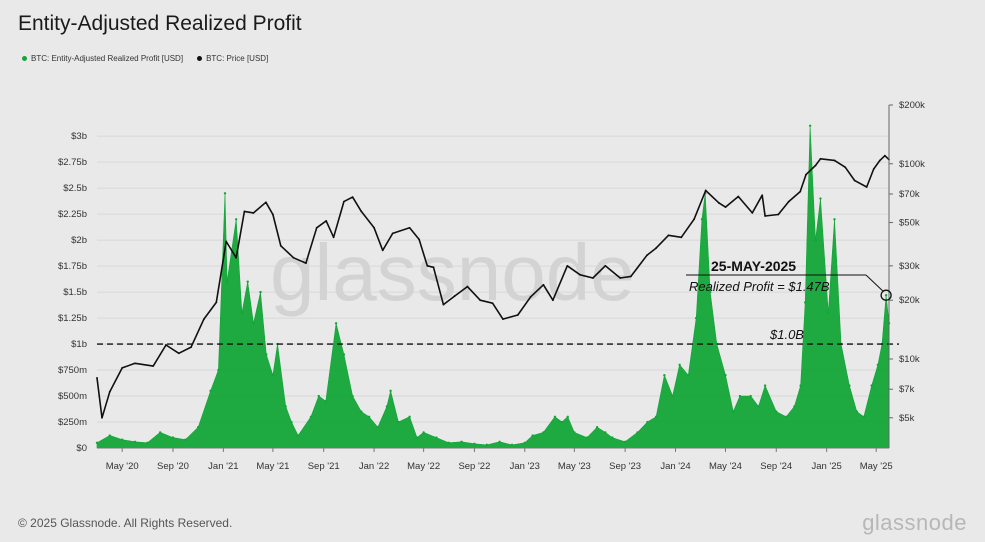  I want to click on callout-date: 25-MAY-2025, so click(753, 266).